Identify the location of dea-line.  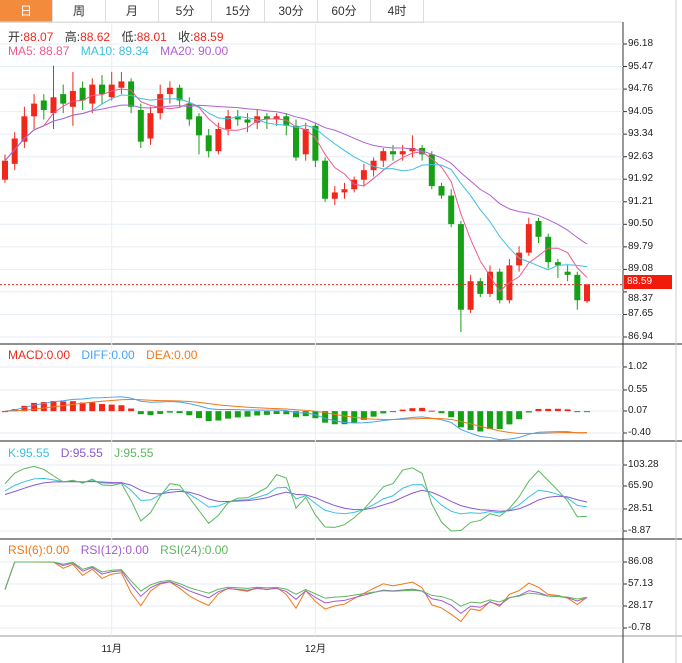
(296, 416).